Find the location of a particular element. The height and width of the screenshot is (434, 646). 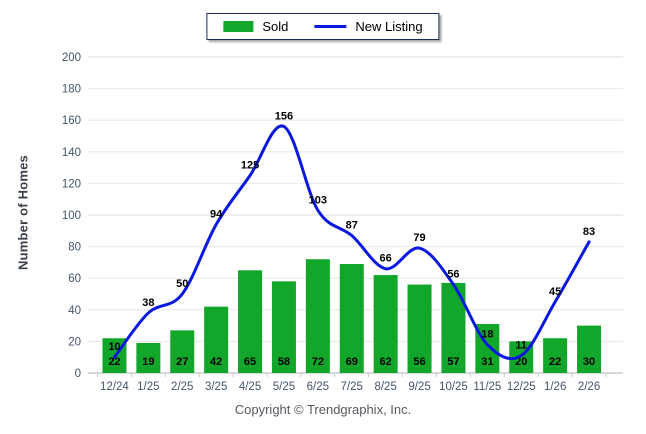

x-tick-label: 9/25 is located at coordinates (419, 387).